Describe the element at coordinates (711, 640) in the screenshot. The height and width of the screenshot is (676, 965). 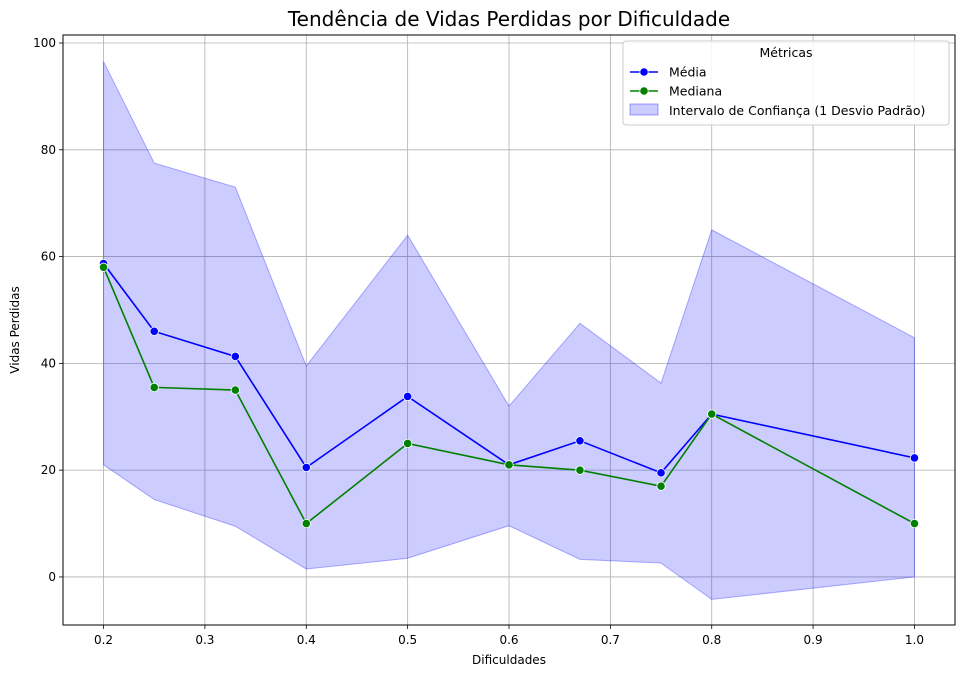
I see `x-tick-label: 0.8` at that location.